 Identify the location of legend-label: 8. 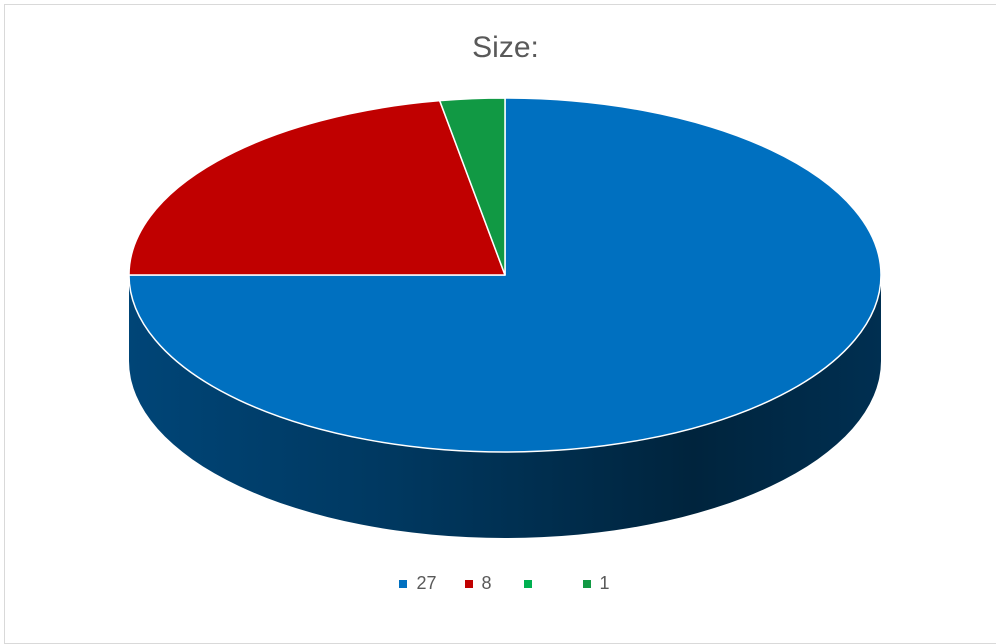
(486, 583).